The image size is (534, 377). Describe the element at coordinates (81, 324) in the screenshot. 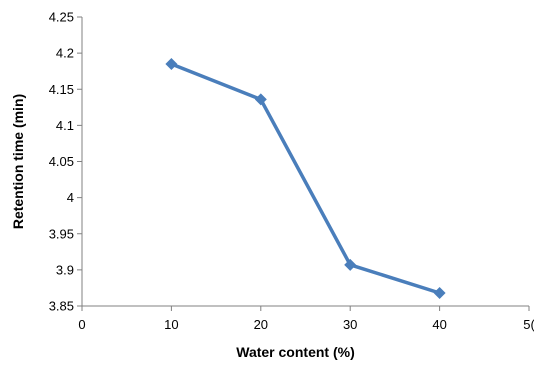

I see `x-tick-label: 0` at that location.